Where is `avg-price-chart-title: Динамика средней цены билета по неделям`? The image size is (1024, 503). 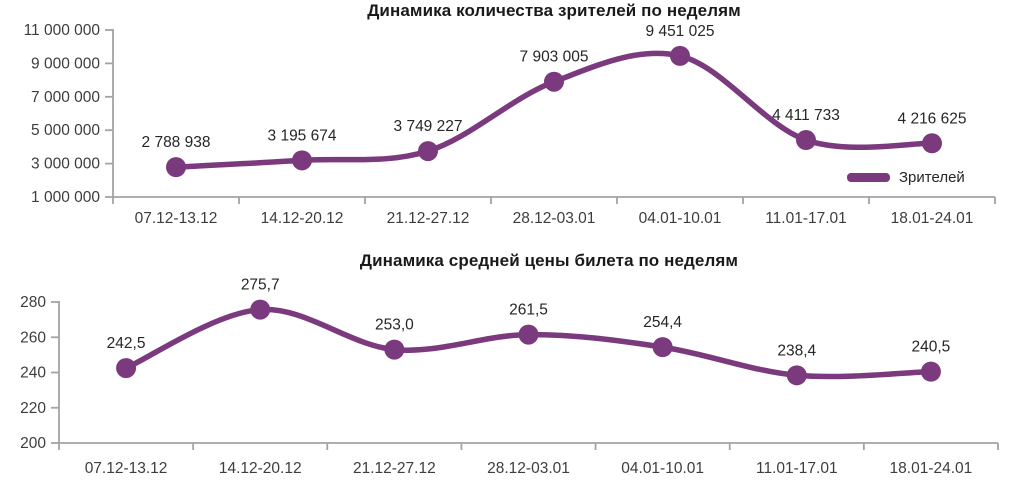 avg-price-chart-title: Динамика средней цены билета по неделям is located at coordinates (549, 260).